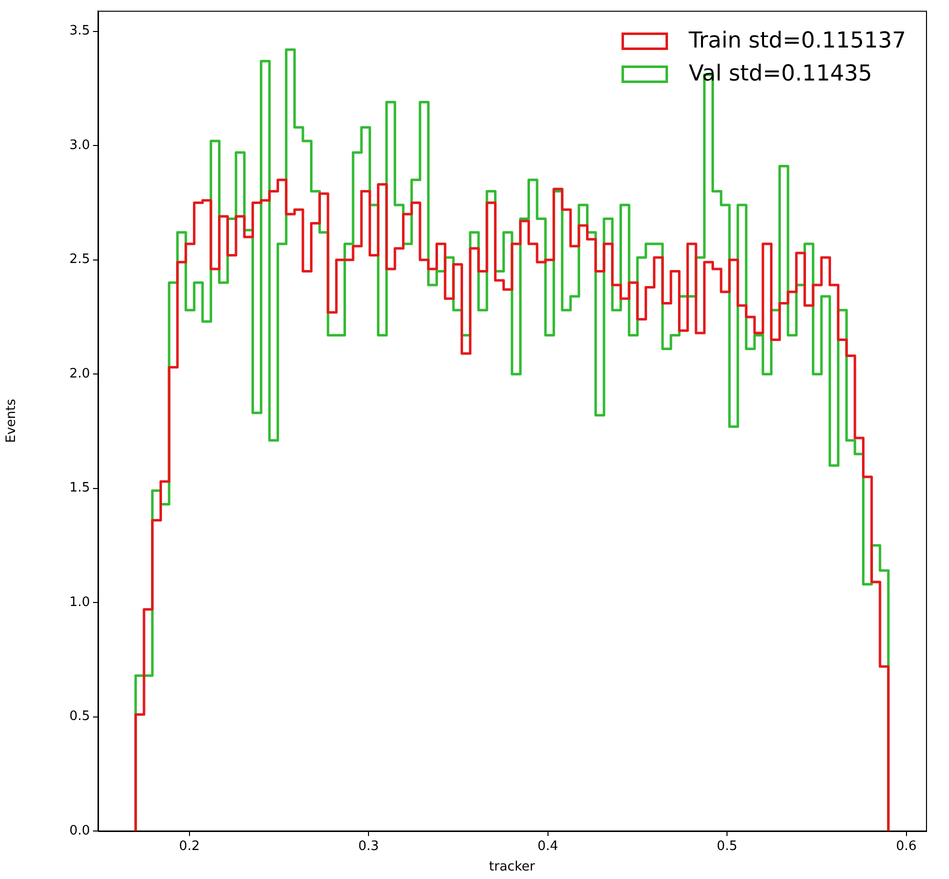 The image size is (949, 879). What do you see at coordinates (79, 602) in the screenshot?
I see `y-tick-label: 1.0` at bounding box center [79, 602].